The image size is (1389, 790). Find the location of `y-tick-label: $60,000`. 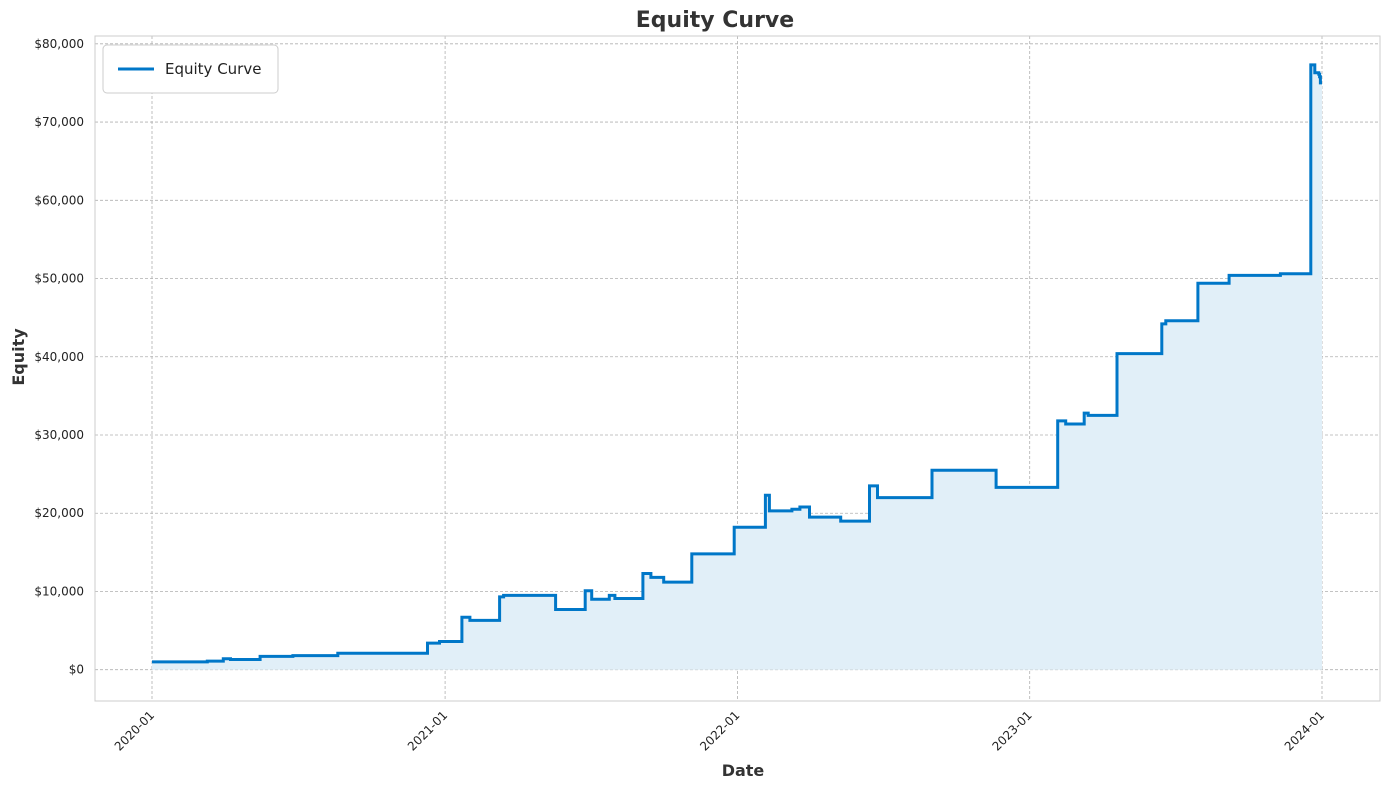

y-tick-label: $60,000 is located at coordinates (59, 200).